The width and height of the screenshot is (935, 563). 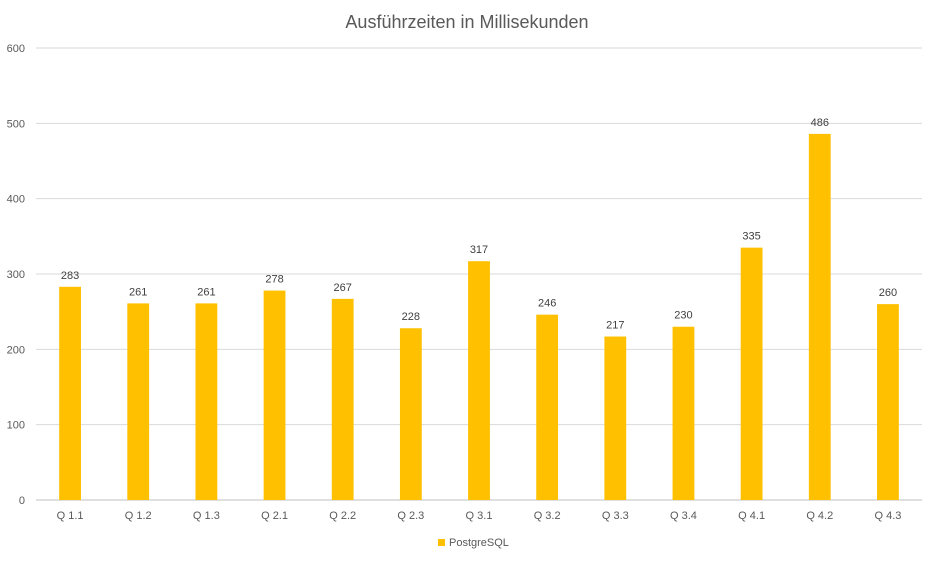 What do you see at coordinates (70, 276) in the screenshot?
I see `data-label: 283` at bounding box center [70, 276].